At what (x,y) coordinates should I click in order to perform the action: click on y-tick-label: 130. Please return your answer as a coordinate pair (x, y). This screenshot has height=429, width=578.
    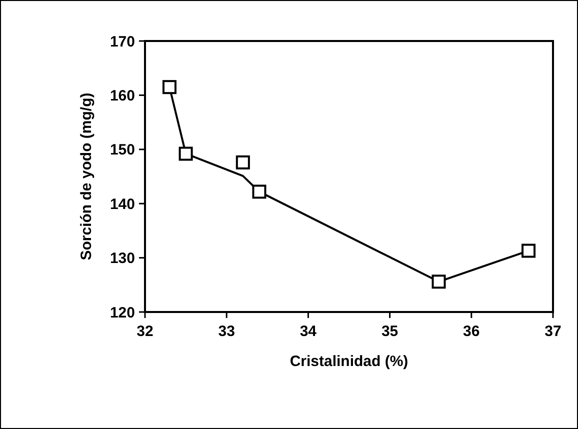
    Looking at the image, I should click on (122, 259).